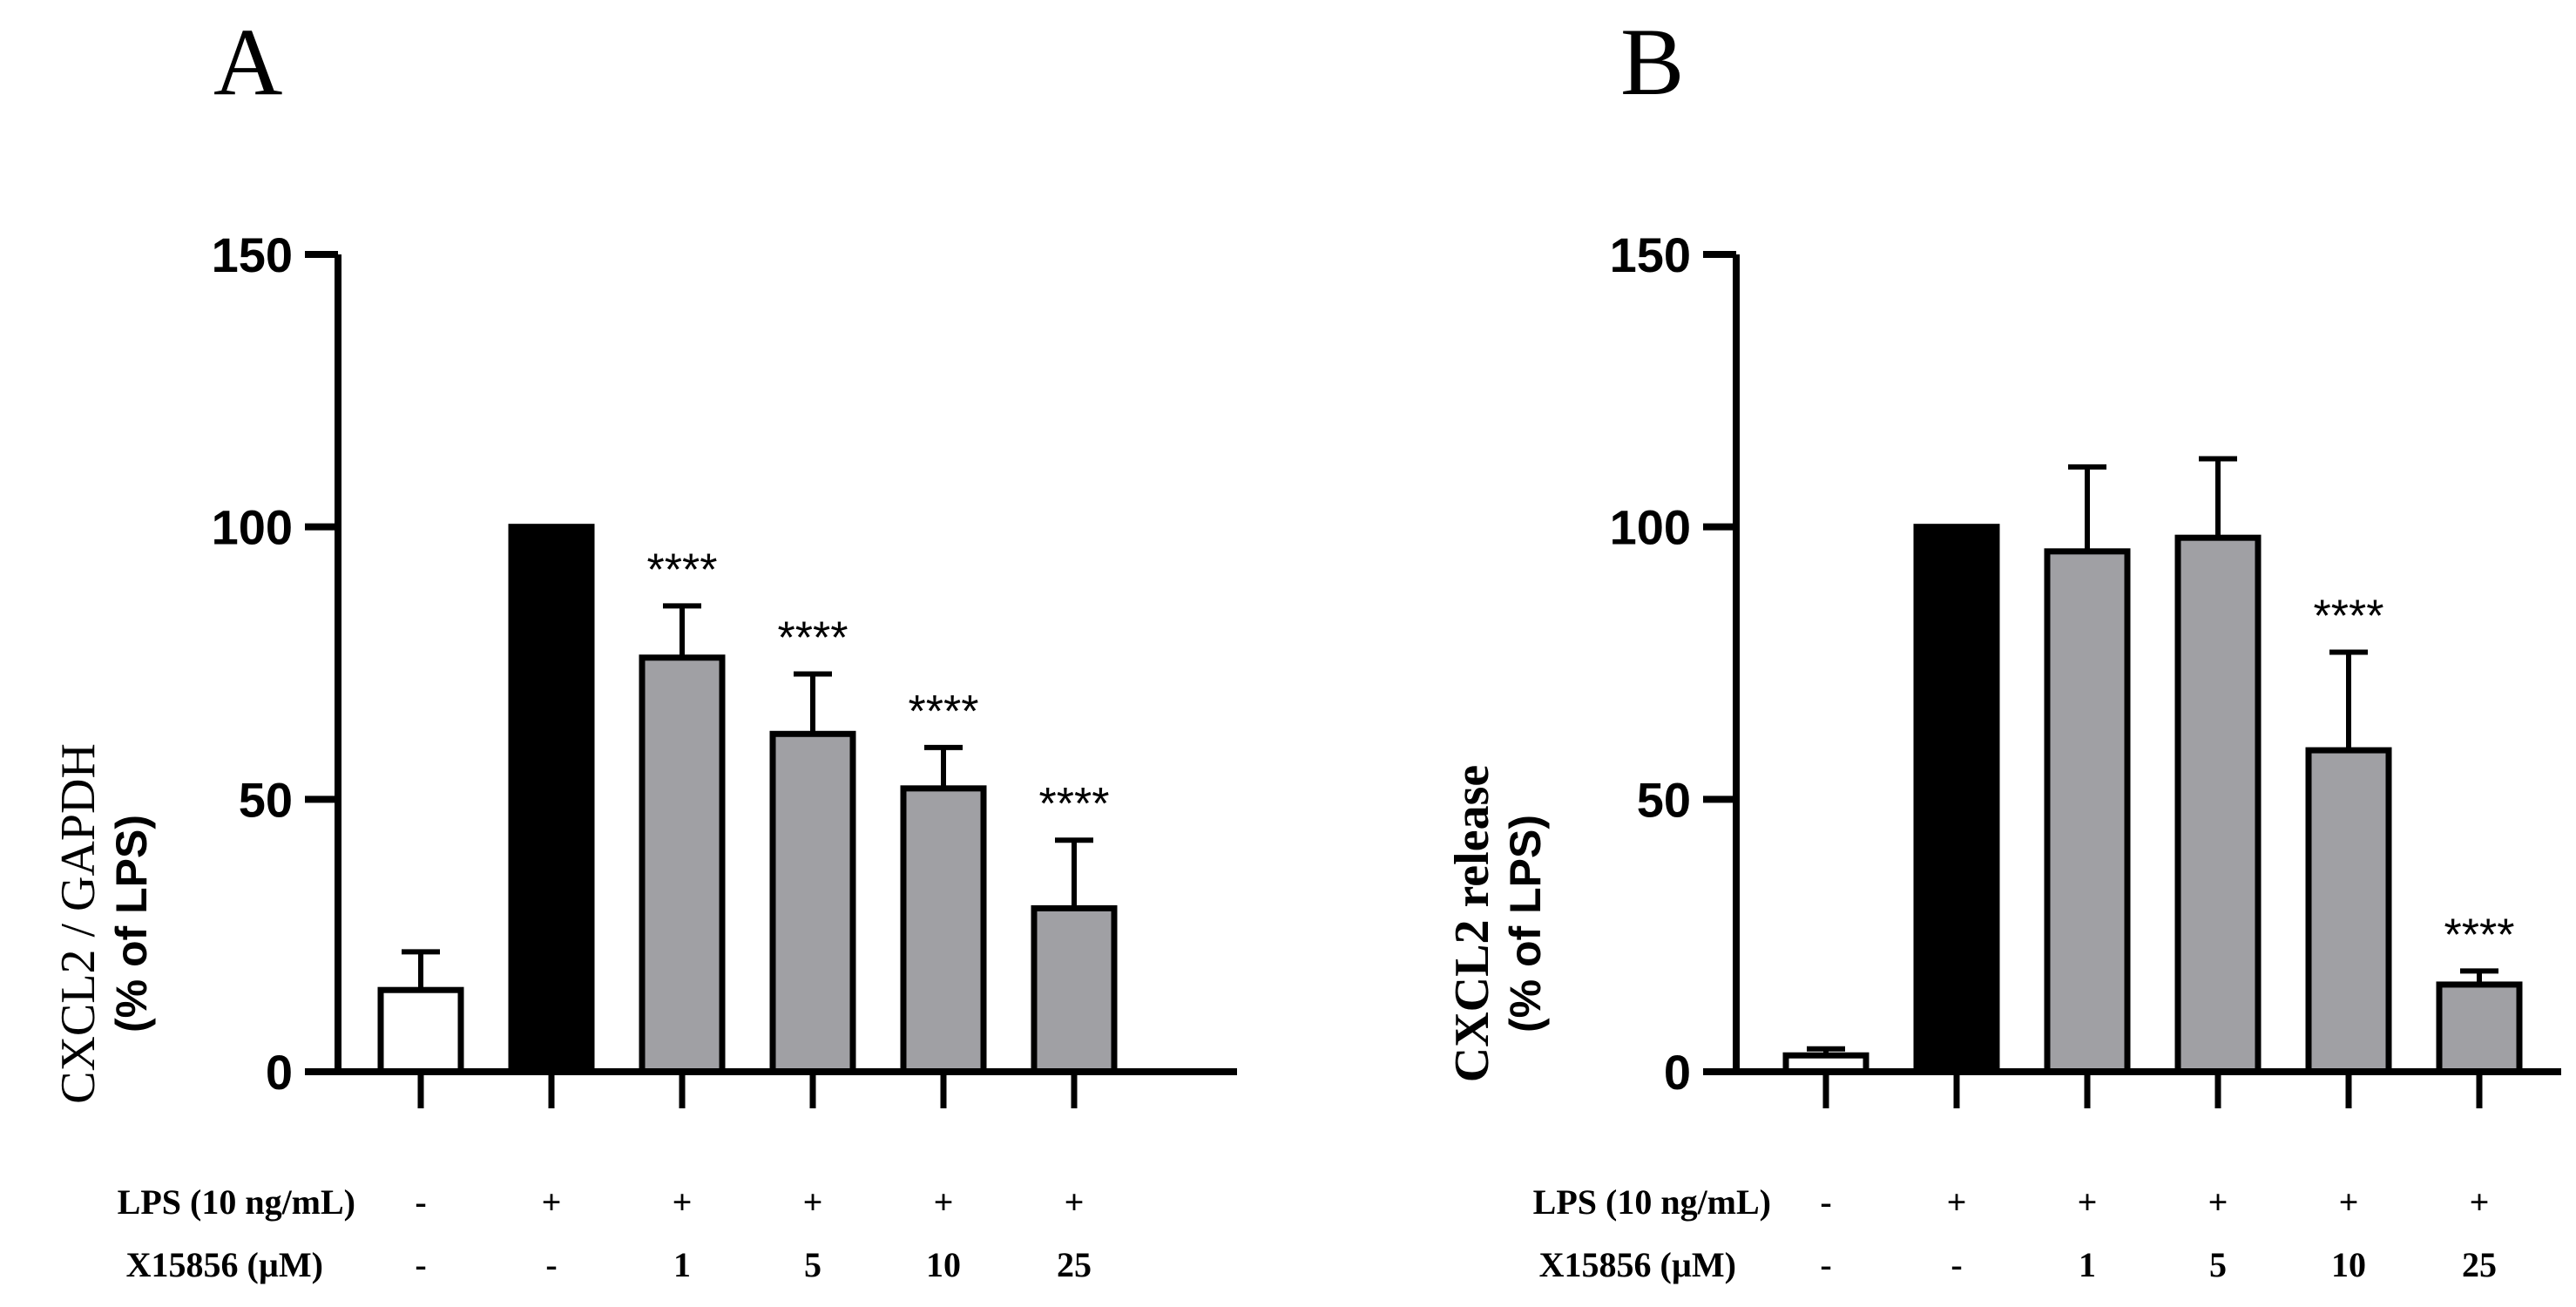 The image size is (2576, 1307). What do you see at coordinates (420, 1202) in the screenshot?
I see `panel-a-lps-value-1: -` at bounding box center [420, 1202].